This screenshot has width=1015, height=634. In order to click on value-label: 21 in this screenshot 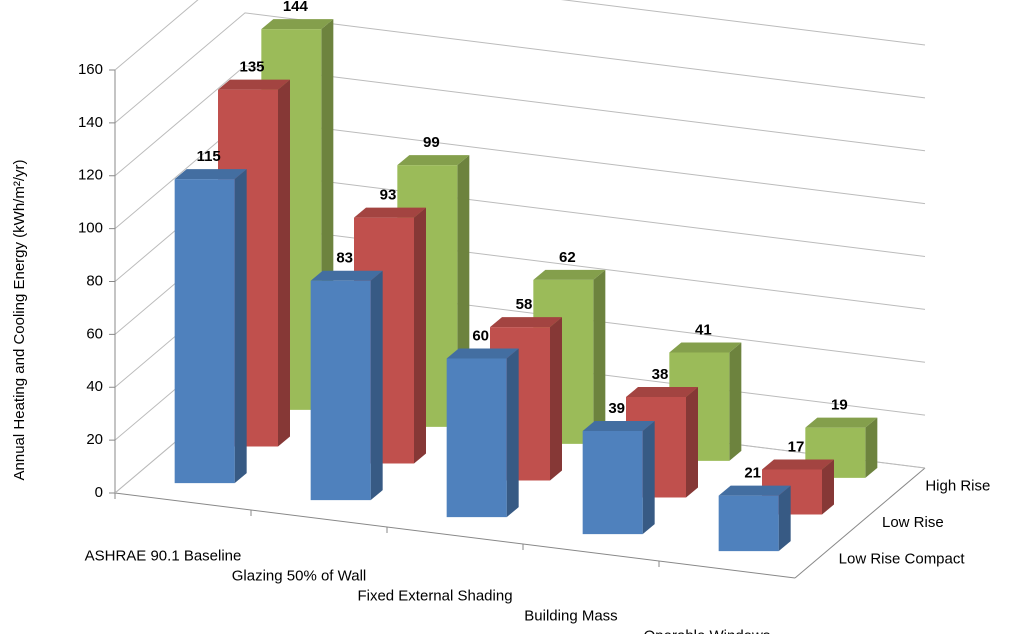, I will do `click(752, 473)`.